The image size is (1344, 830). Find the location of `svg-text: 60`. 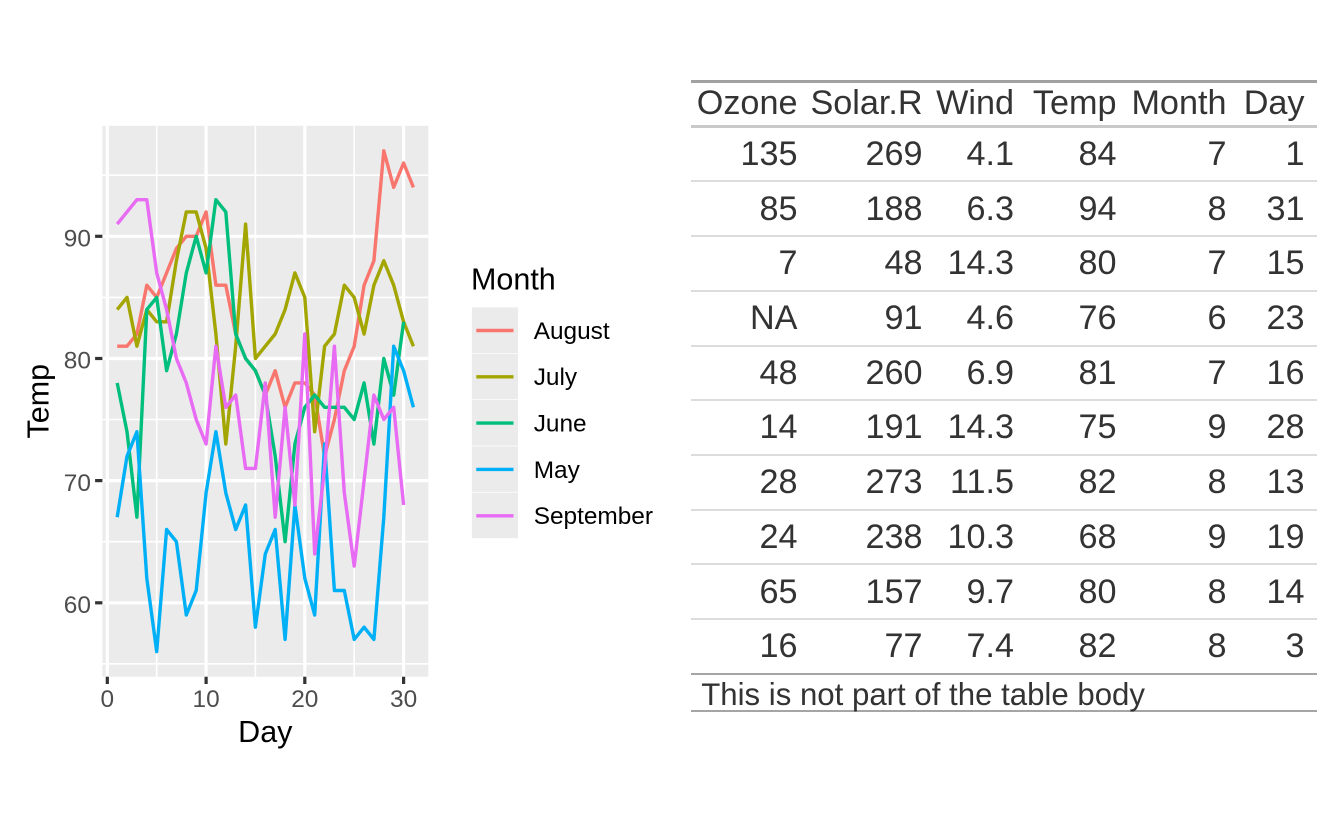

svg-text: 60 is located at coordinates (77, 605).